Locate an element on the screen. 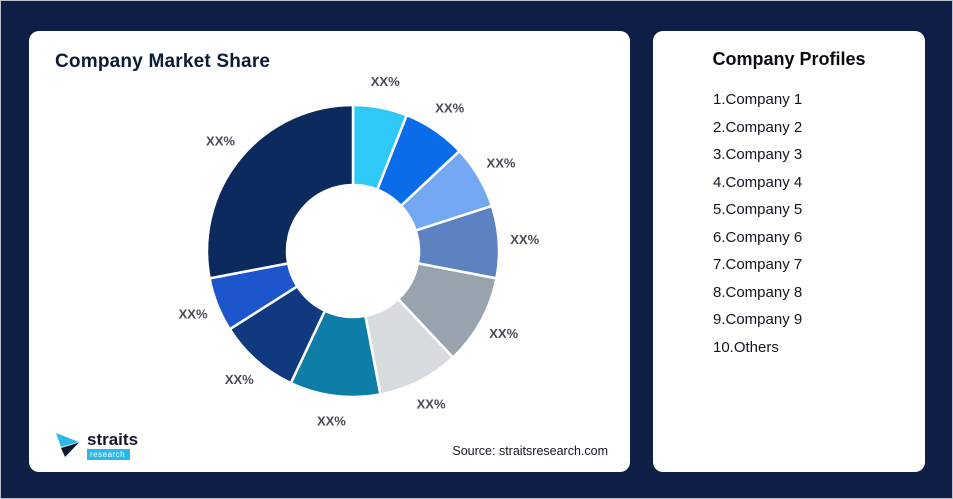 The image size is (953, 499). profiles-title: Company Profiles is located at coordinates (789, 59).